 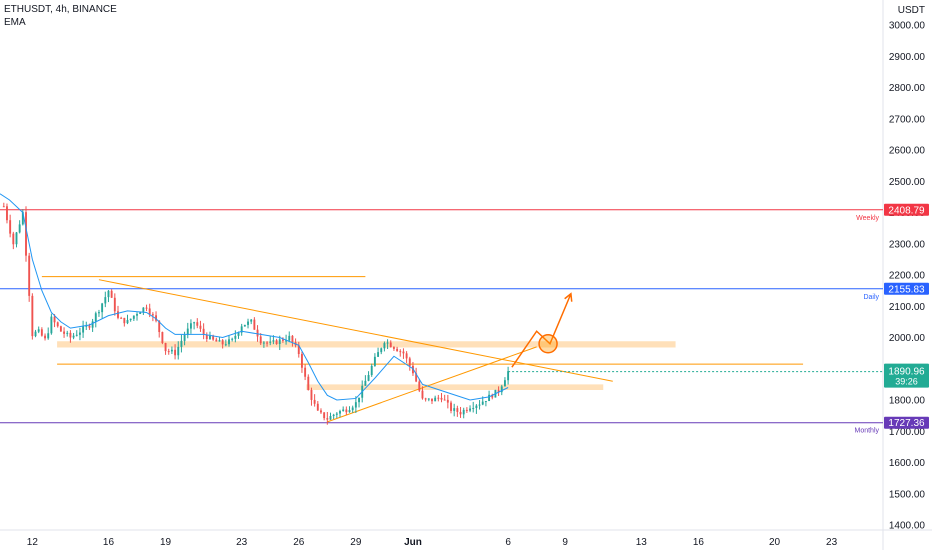 I want to click on current-price-label: 1890.96, so click(x=906, y=372).